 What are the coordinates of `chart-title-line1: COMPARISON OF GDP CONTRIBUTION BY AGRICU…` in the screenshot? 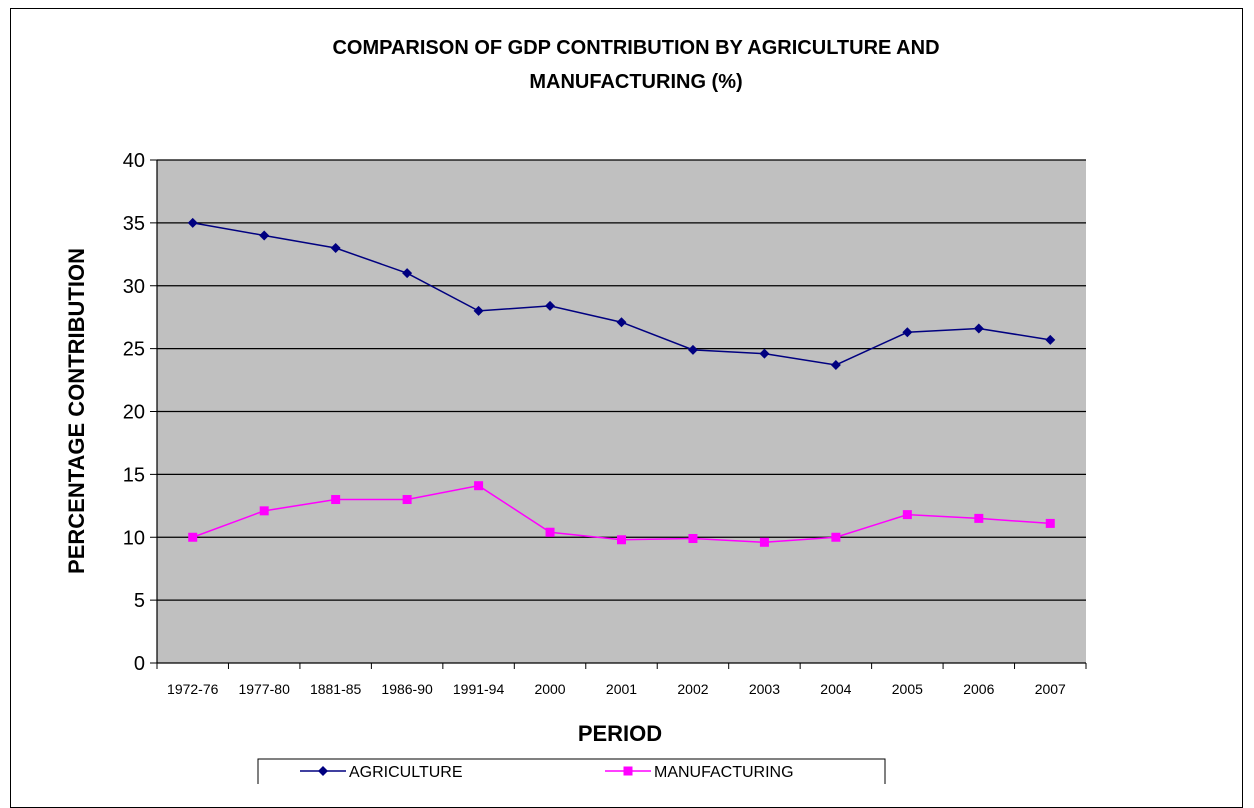 It's located at (635, 48).